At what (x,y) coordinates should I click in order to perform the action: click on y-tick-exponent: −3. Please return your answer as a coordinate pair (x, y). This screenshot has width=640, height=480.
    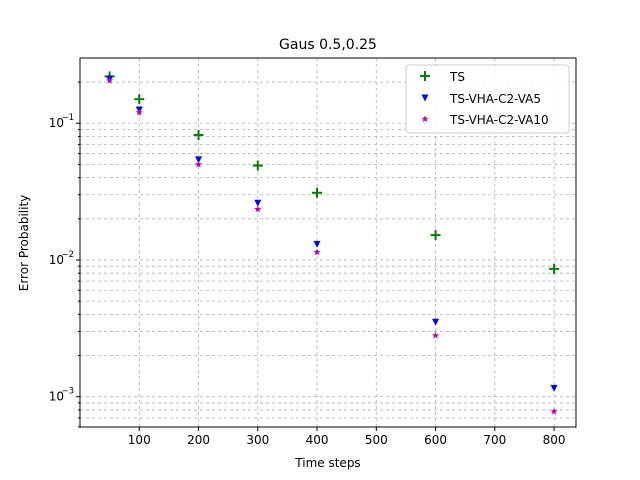
    Looking at the image, I should click on (67, 392).